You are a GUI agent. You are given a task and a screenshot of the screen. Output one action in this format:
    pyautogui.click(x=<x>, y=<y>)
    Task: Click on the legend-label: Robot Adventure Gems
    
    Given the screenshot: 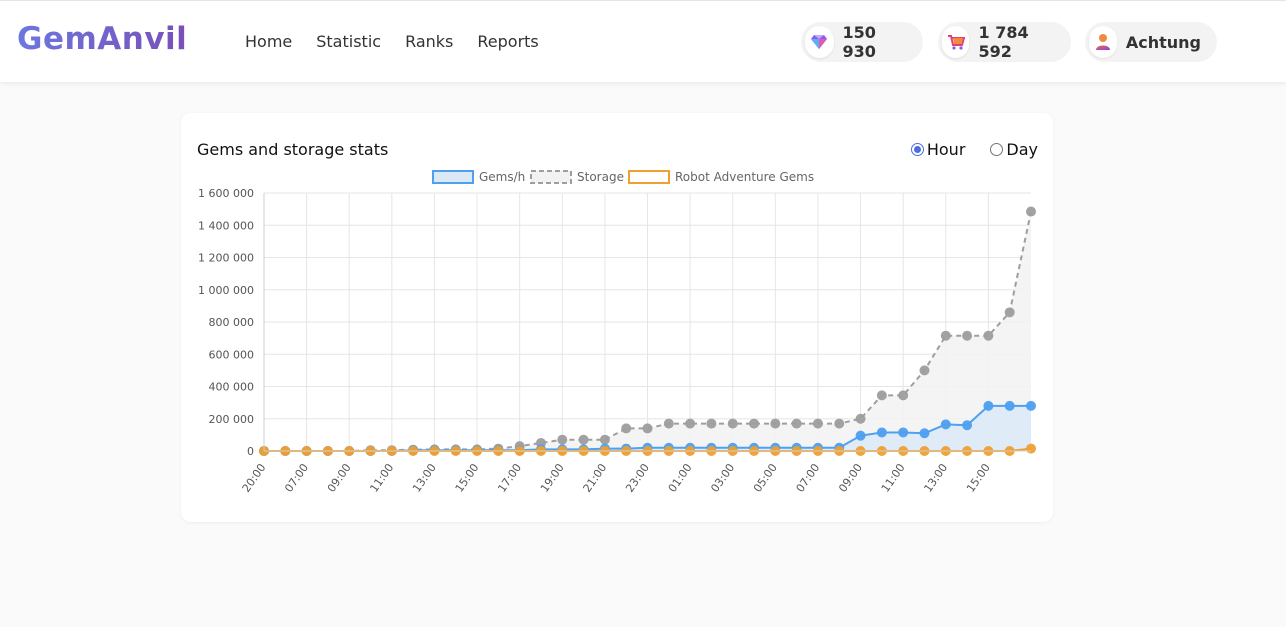 What is the action you would take?
    pyautogui.click(x=744, y=177)
    